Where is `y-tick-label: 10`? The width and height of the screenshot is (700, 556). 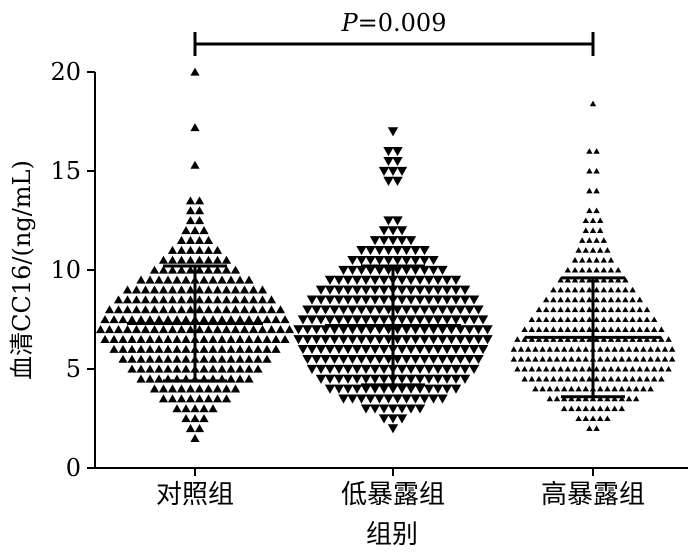
y-tick-label: 10 is located at coordinates (65, 270).